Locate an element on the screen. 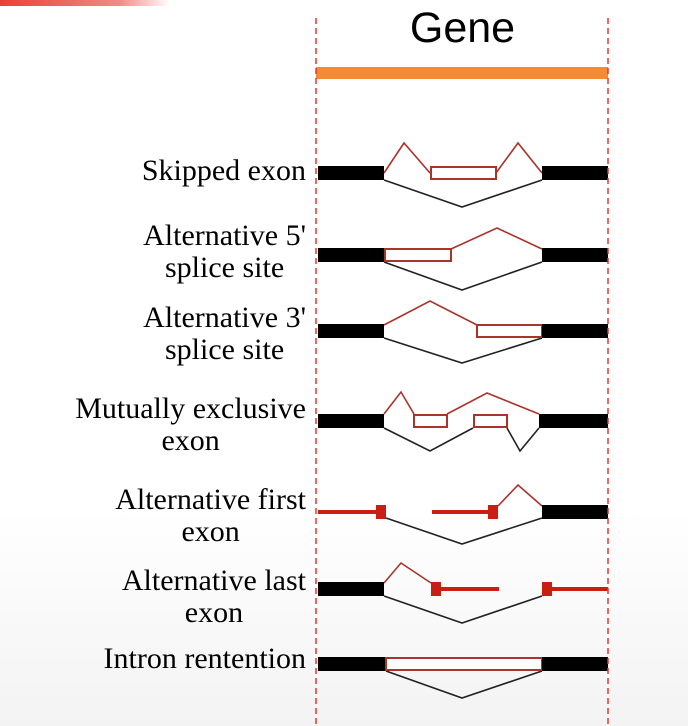  label-alt-3-splice-site: Alternative 3' splice site is located at coordinates (224, 334).